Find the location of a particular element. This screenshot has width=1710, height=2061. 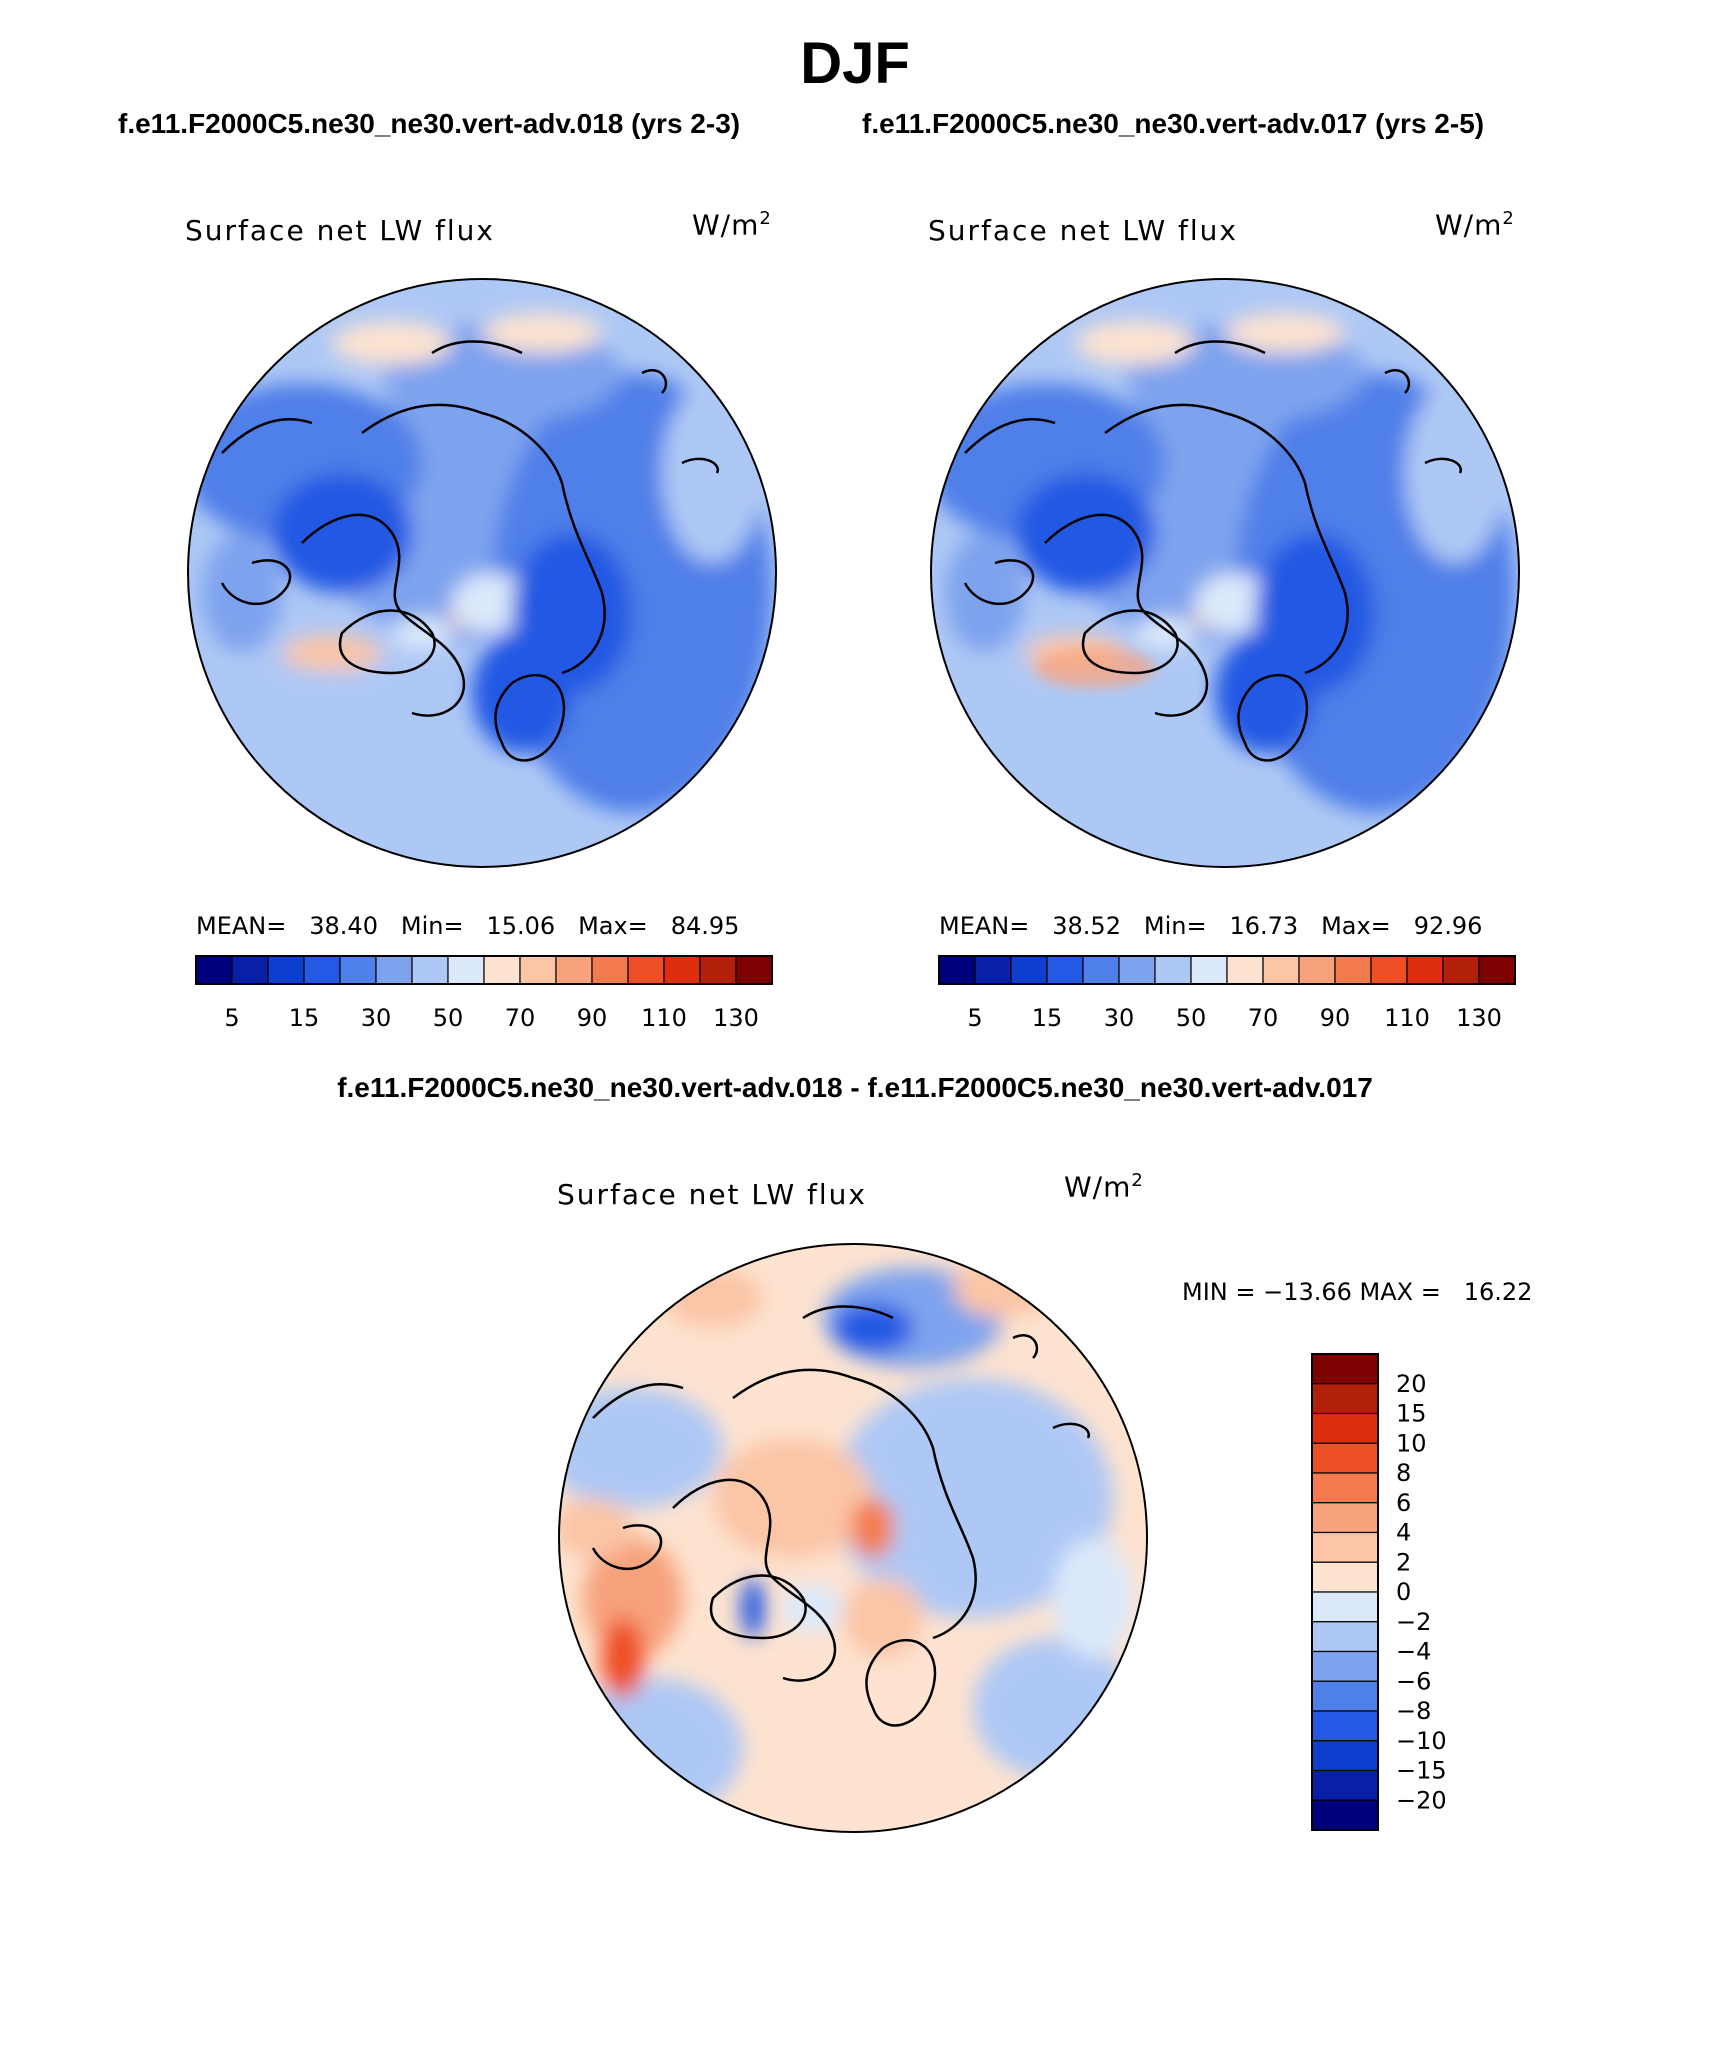

colorbar-tick-label: 8 is located at coordinates (1403, 1473).